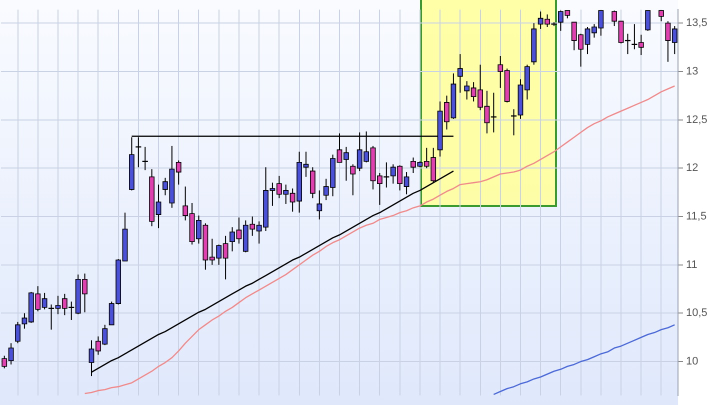  I want to click on y-tick-label: 12,5, so click(697, 120).